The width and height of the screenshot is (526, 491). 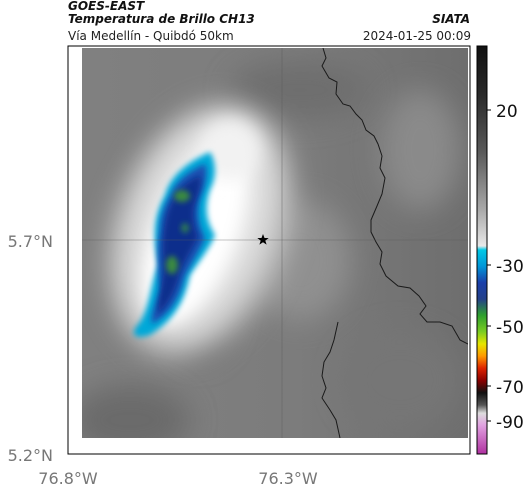 What do you see at coordinates (510, 388) in the screenshot?
I see `colorbar-tick-label: -70` at bounding box center [510, 388].